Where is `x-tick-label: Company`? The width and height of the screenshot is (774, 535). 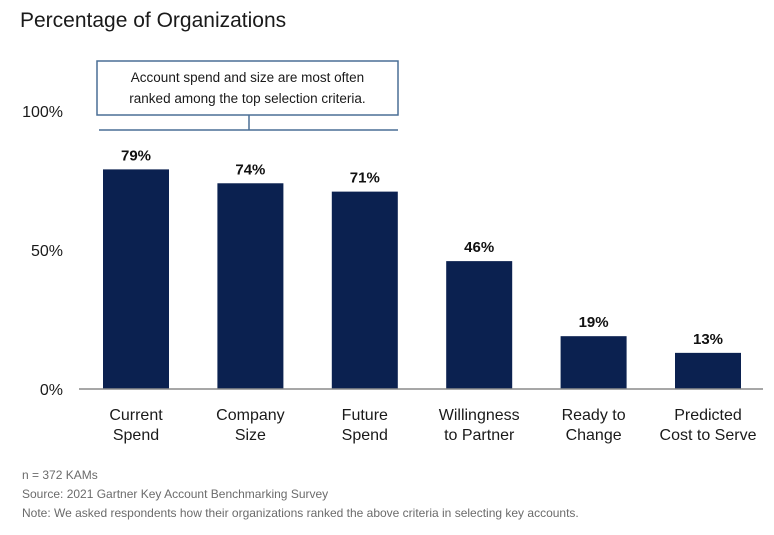
x-tick-label: Company is located at coordinates (250, 415).